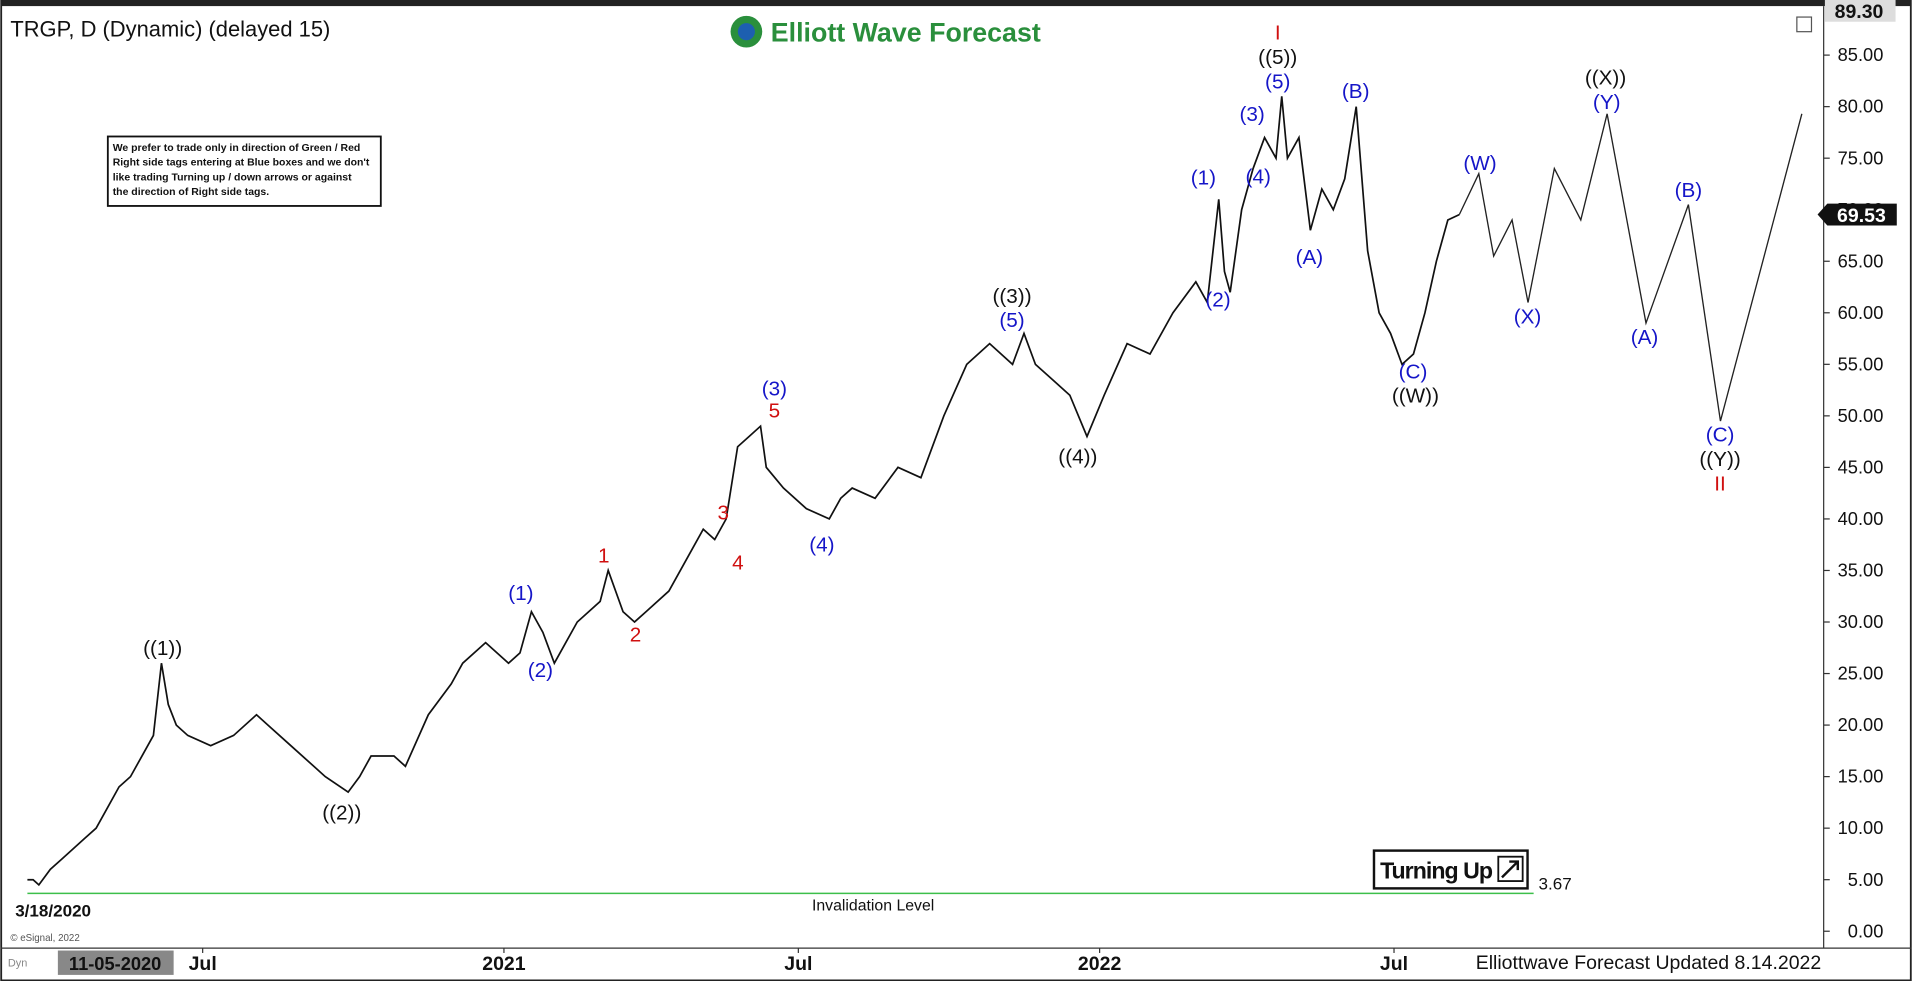 This screenshot has width=1912, height=981. Describe the element at coordinates (873, 905) in the screenshot. I see `invalidation-label: Invalidation Level` at that location.